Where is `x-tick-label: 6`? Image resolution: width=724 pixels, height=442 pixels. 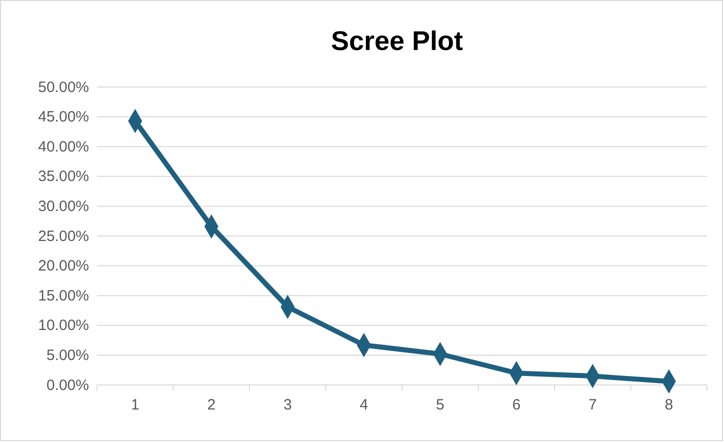 x-tick-label: 6 is located at coordinates (516, 405).